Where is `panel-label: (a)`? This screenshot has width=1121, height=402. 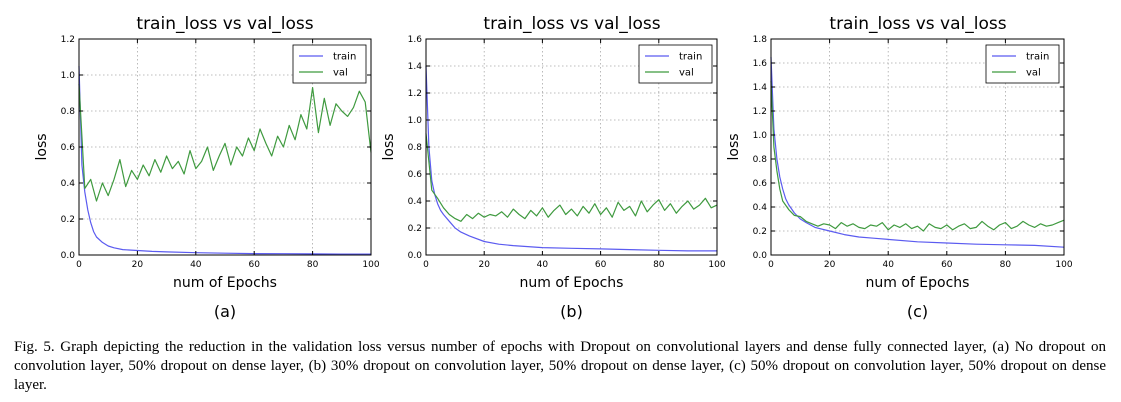 panel-label: (a) is located at coordinates (225, 311).